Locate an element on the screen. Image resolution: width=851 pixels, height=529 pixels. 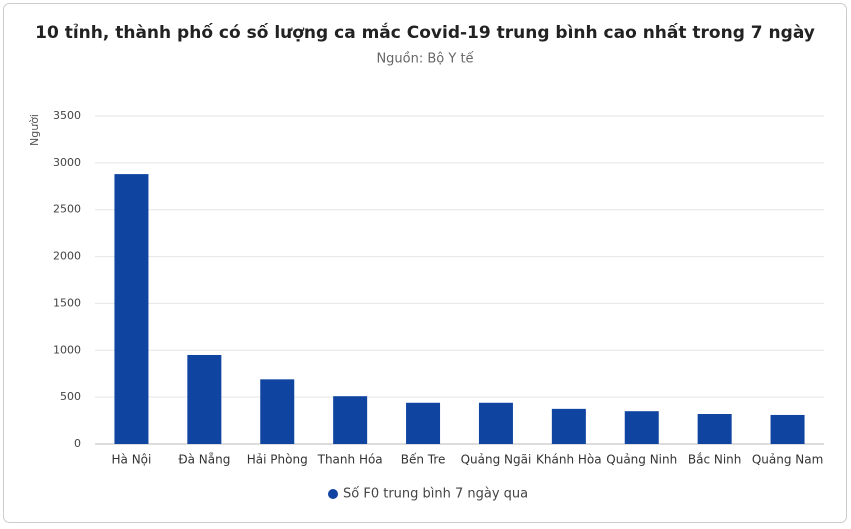
y-tick-label: 2500 is located at coordinates (67, 209).